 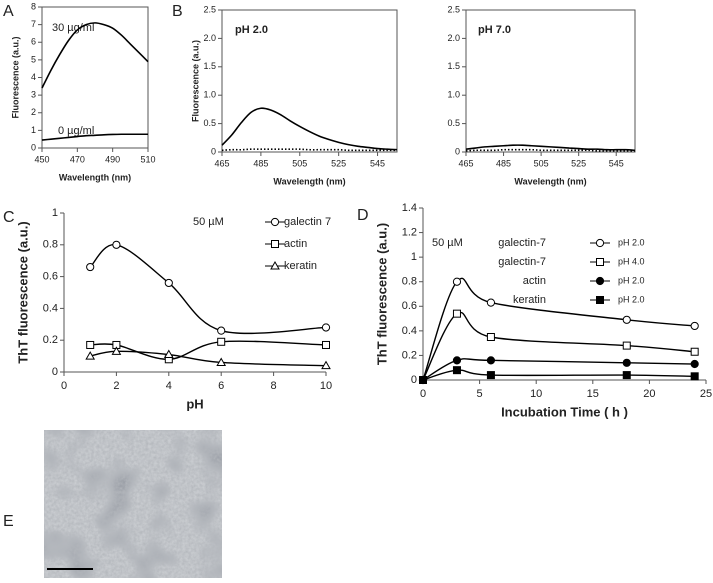 What do you see at coordinates (494, 30) in the screenshot?
I see `panel-title: pH 7.0` at bounding box center [494, 30].